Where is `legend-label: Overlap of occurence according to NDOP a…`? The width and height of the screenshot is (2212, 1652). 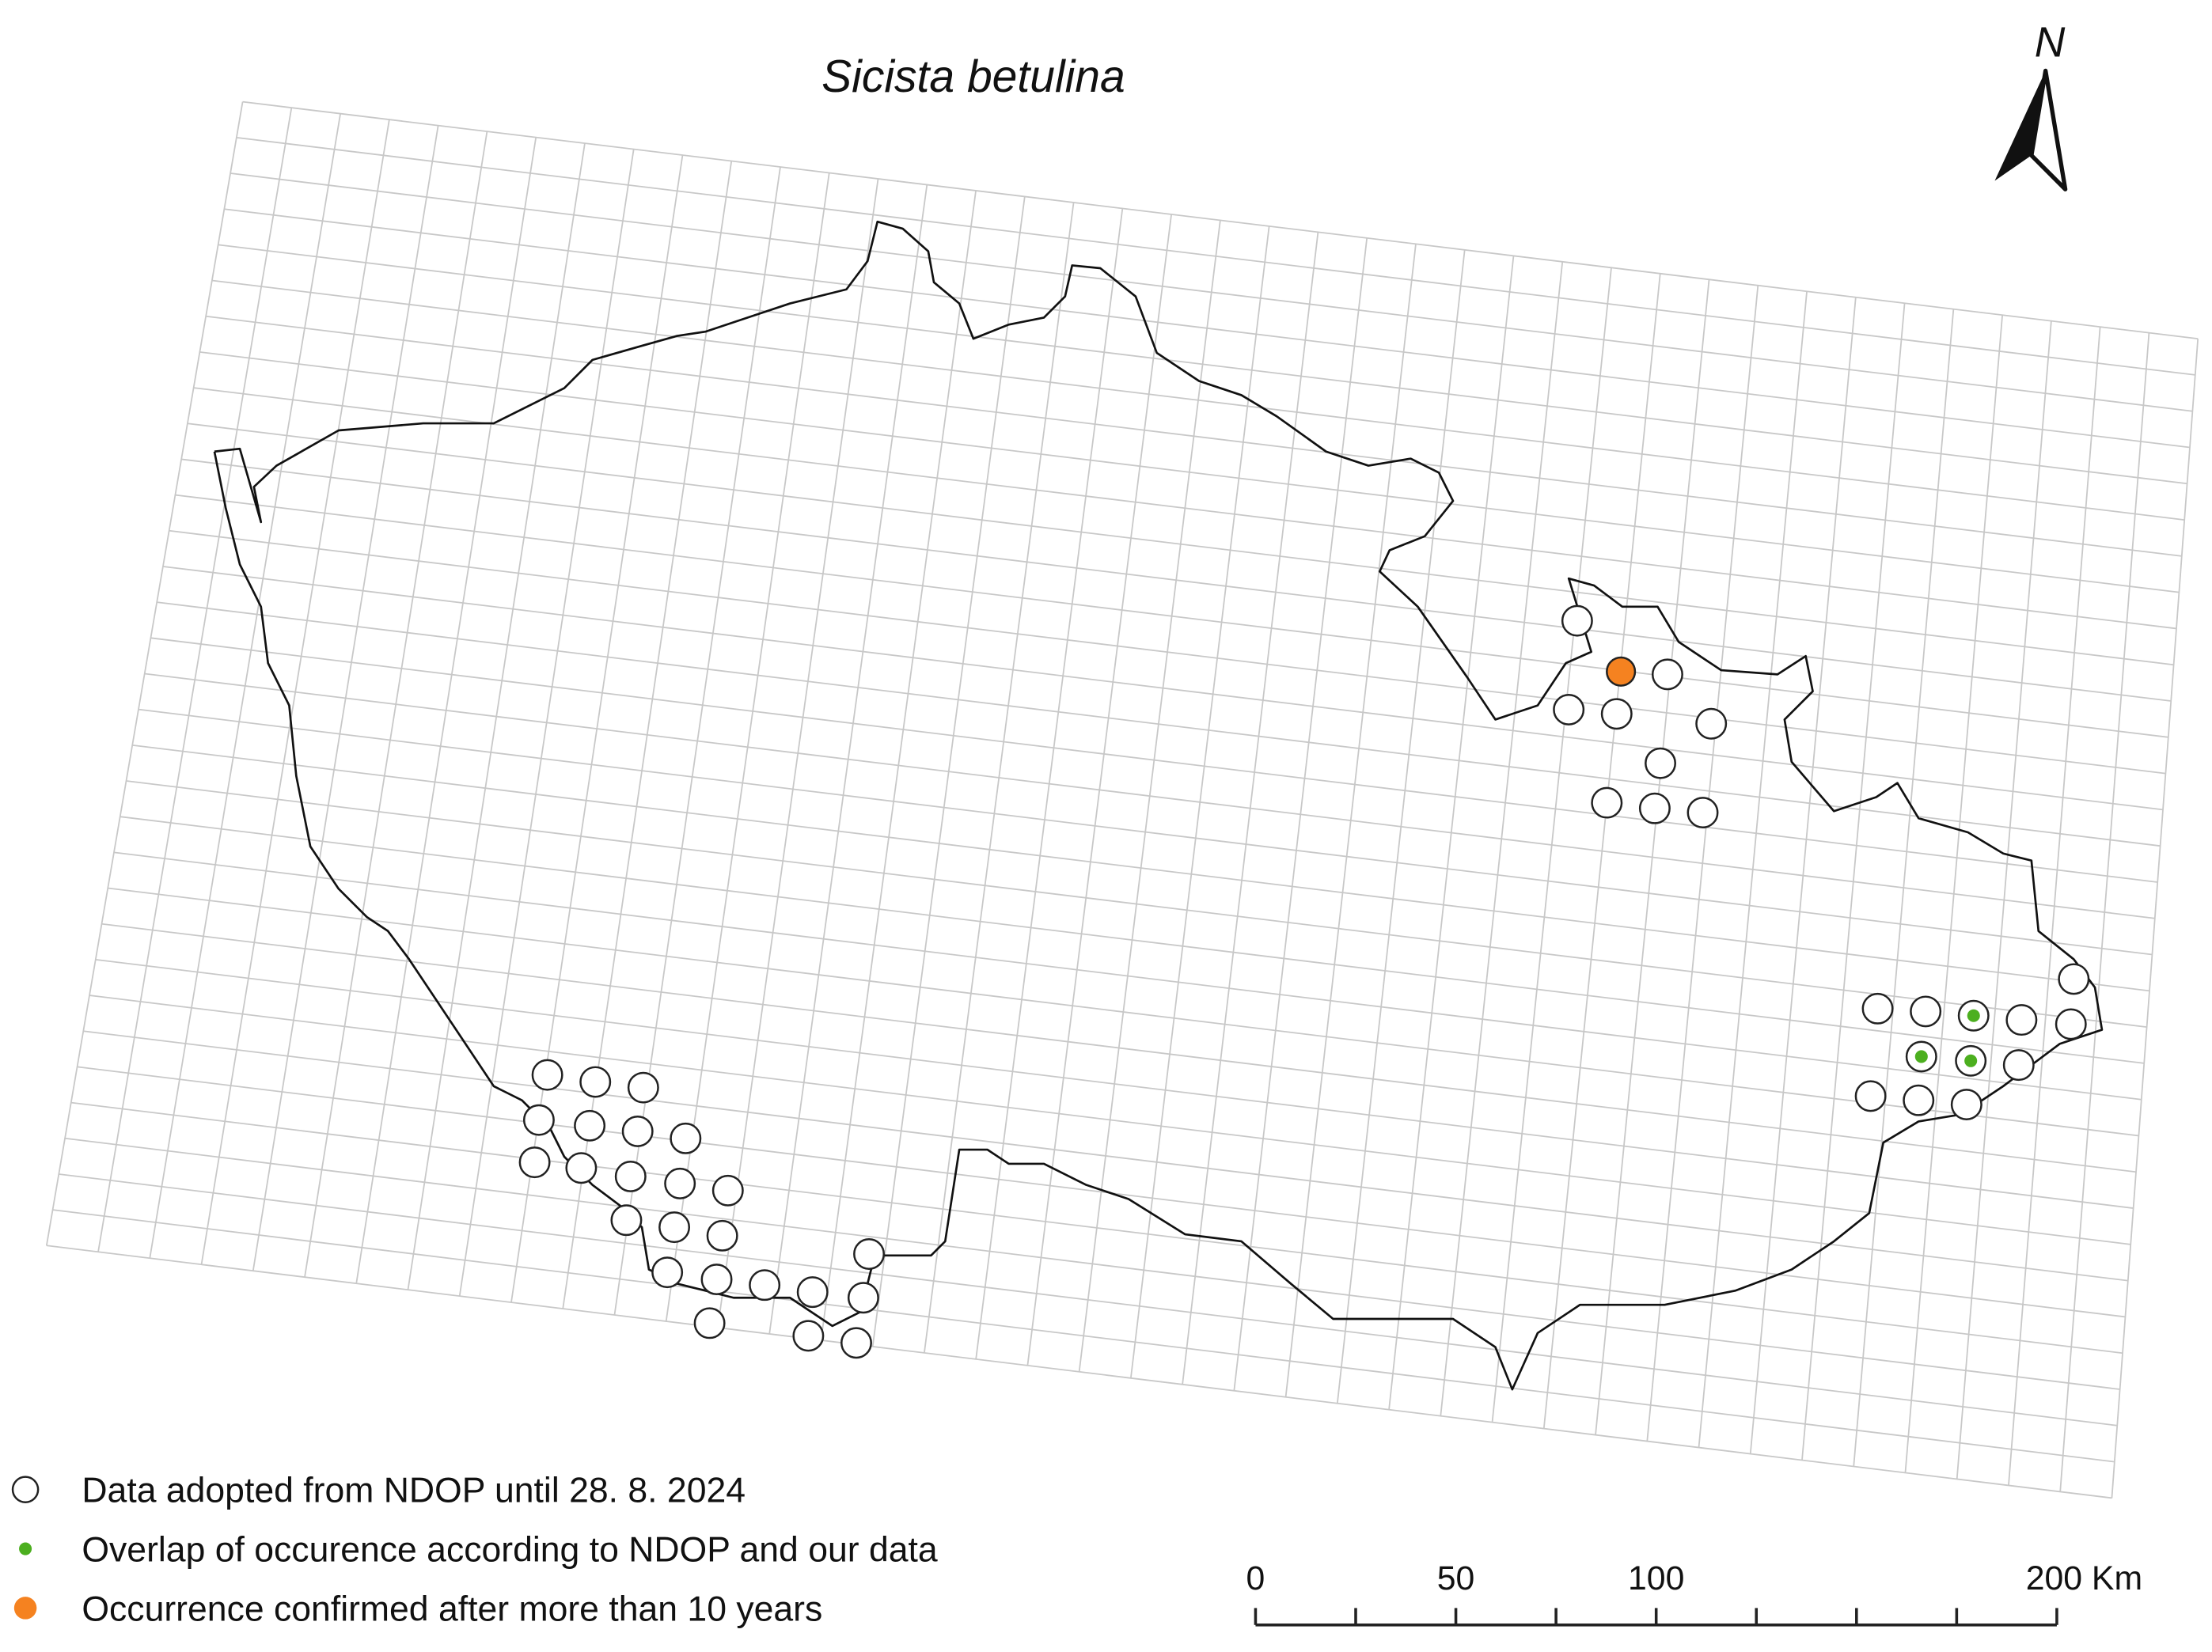
legend-label: Overlap of occurence according to NDOP a… is located at coordinates (510, 1551).